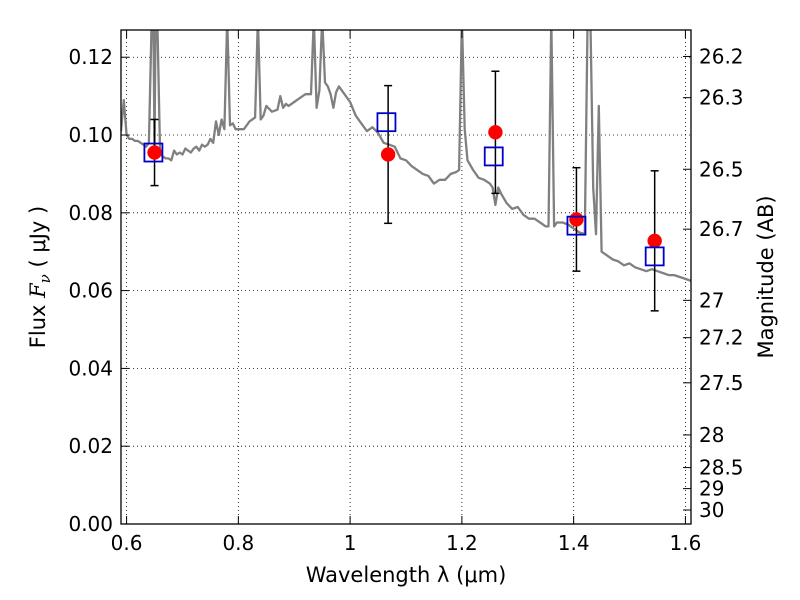  I want to click on y-tick-label: 0.02, so click(90, 446).